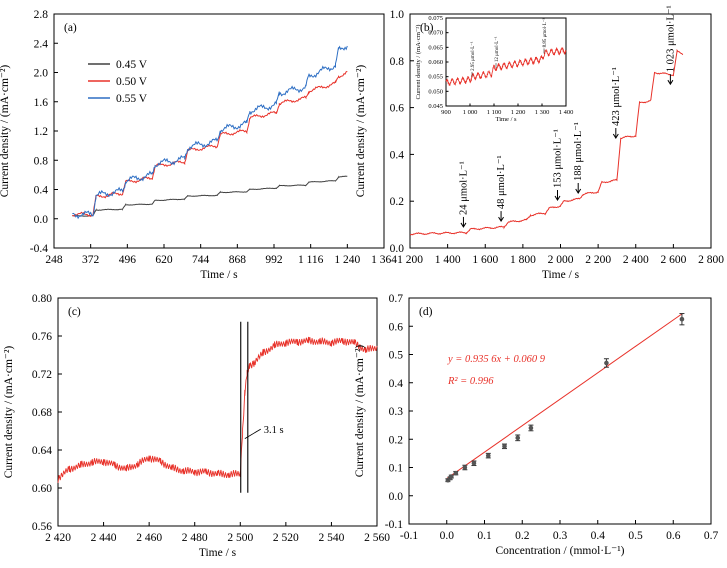 This screenshot has width=727, height=568. I want to click on concentration-annotation: 153 μmol·L⁻¹, so click(558, 158).